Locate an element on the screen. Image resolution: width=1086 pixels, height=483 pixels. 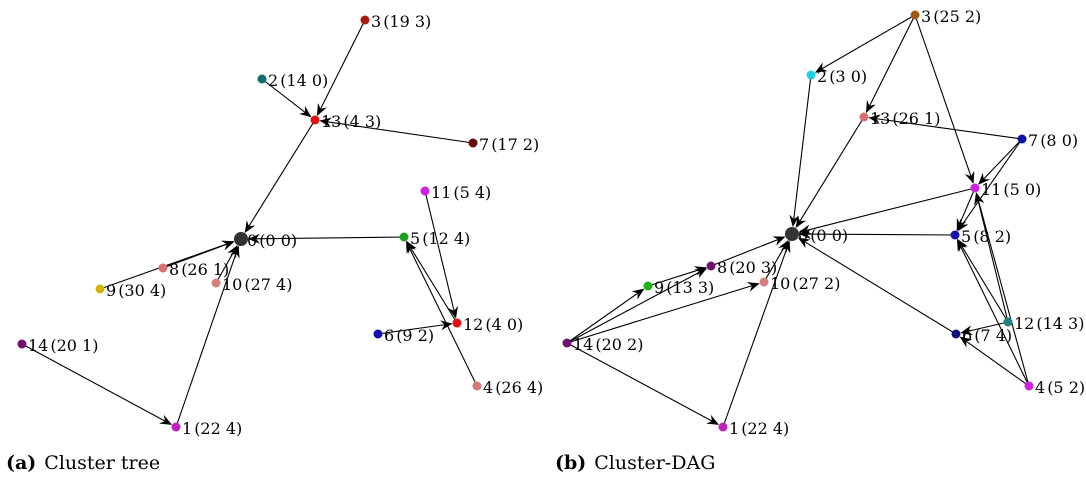
node-id-2: 2 is located at coordinates (822, 76).